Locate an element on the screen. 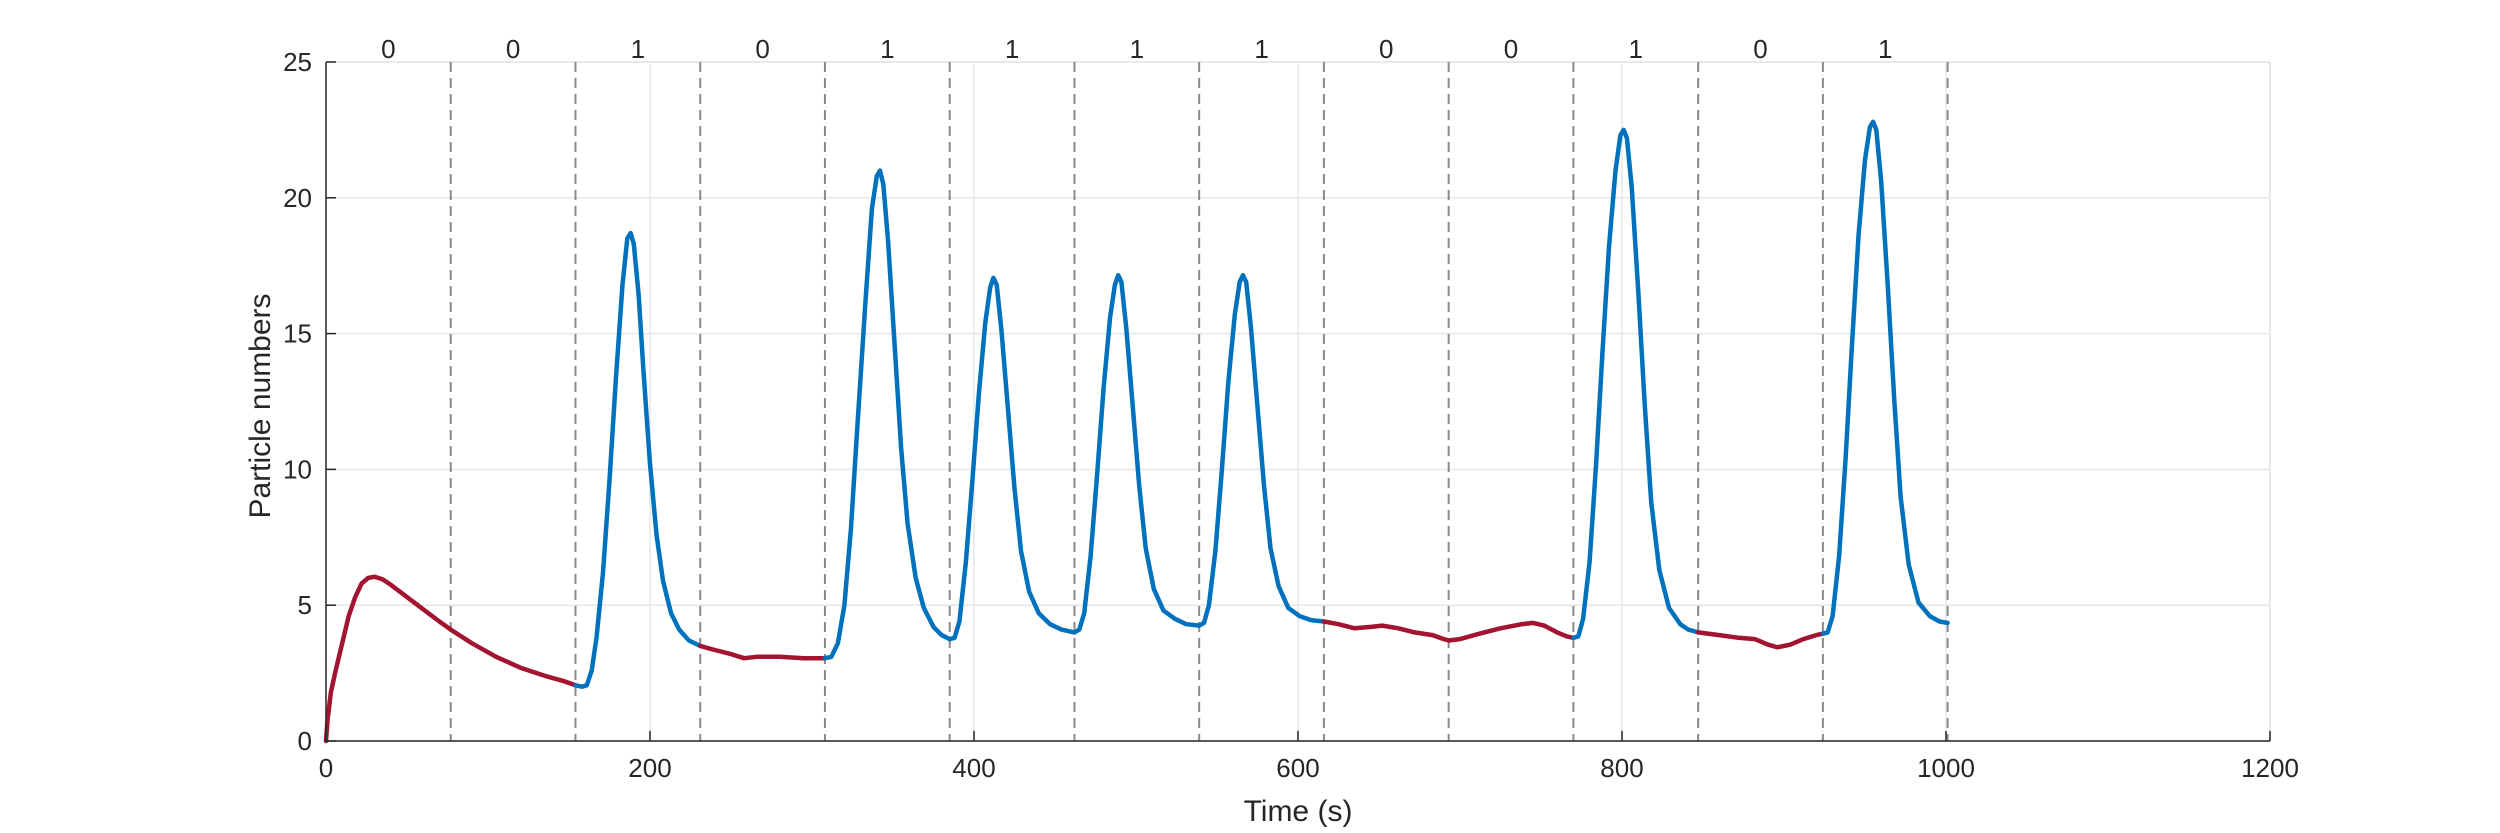 The image size is (2500, 833). y-axis-label: Particle numbers is located at coordinates (260, 405).